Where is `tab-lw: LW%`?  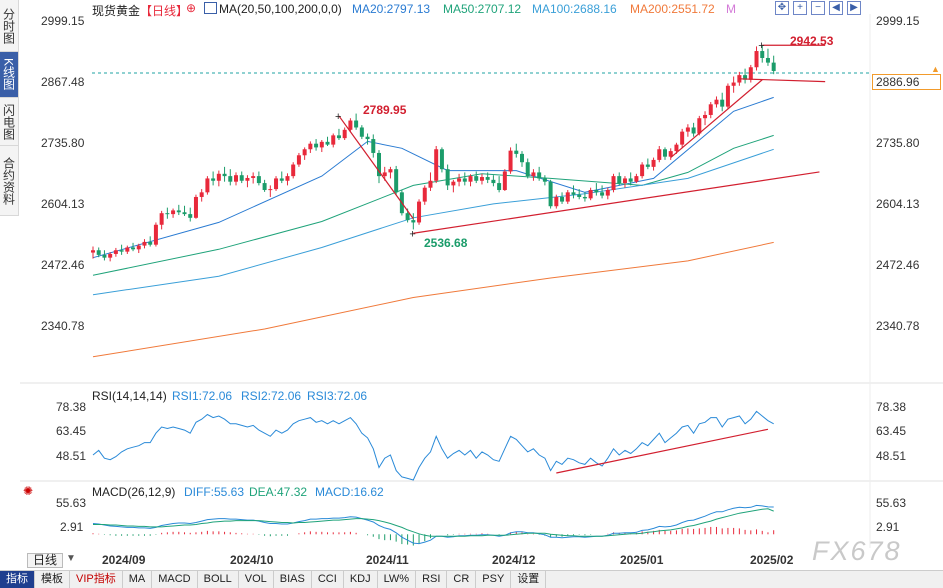
tab-lw: LW% is located at coordinates (397, 579).